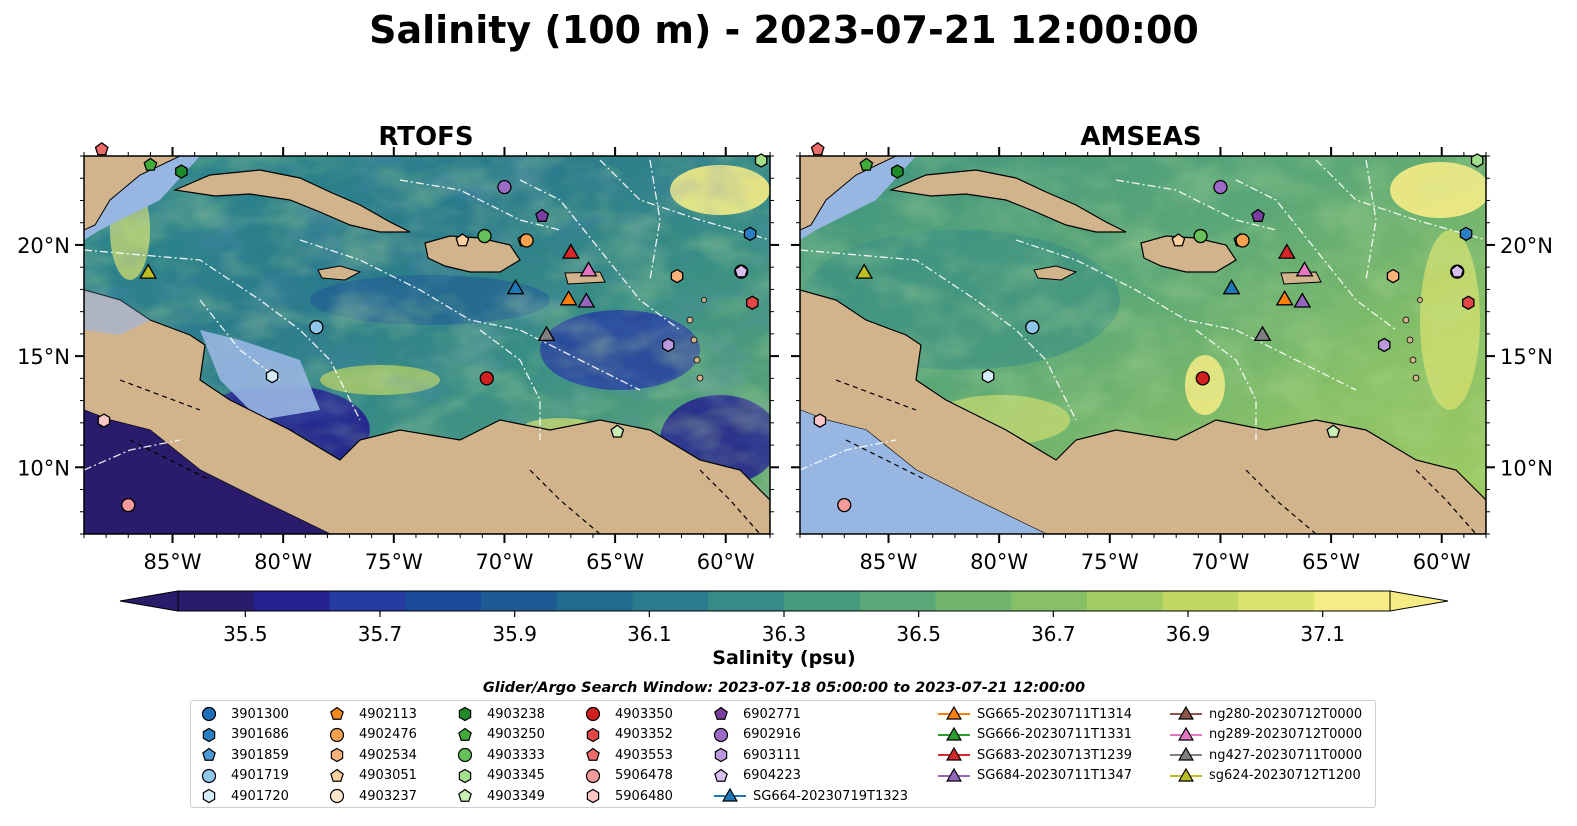 The width and height of the screenshot is (1577, 826). What do you see at coordinates (1286, 755) in the screenshot?
I see `legend-item-label: ng427-20230711T0000` at bounding box center [1286, 755].